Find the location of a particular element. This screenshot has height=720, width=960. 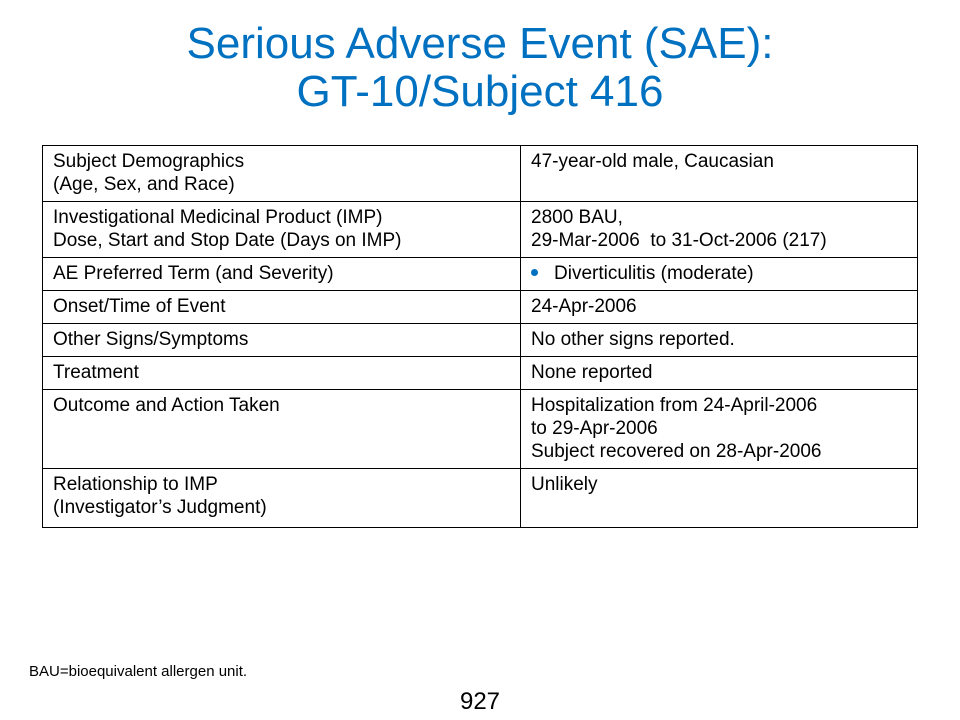

page-number: 927 is located at coordinates (480, 701).